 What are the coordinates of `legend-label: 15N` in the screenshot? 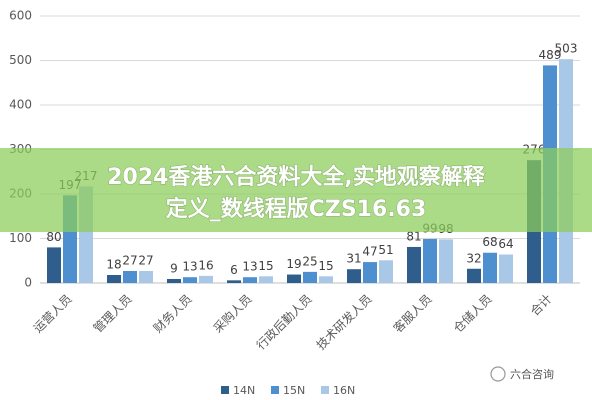 It's located at (294, 390).